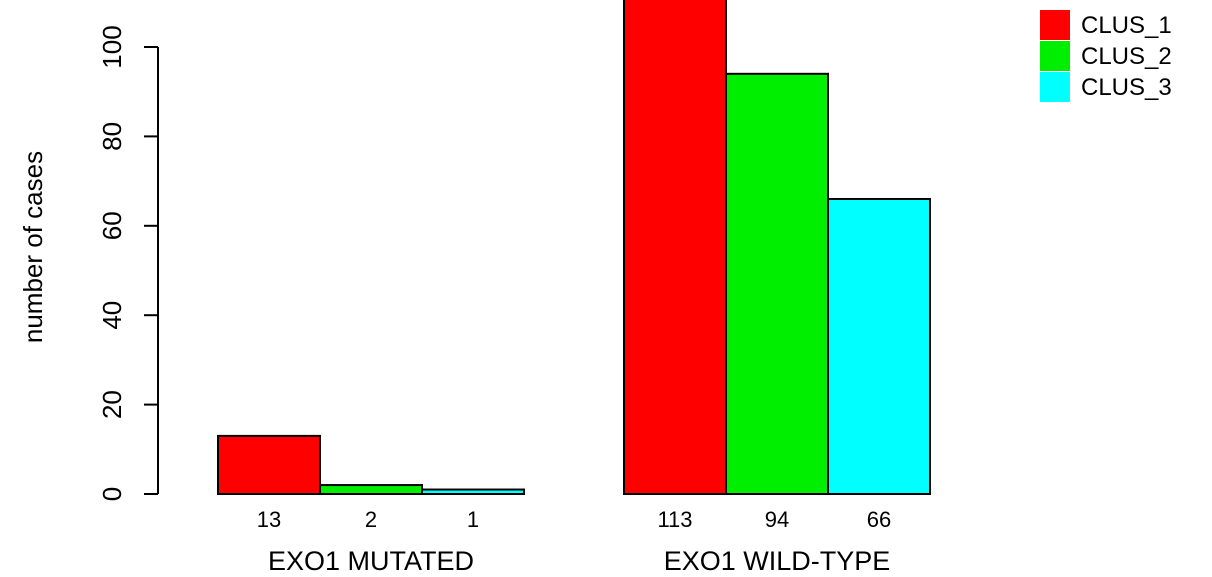 The width and height of the screenshot is (1212, 577). What do you see at coordinates (674, 519) in the screenshot?
I see `bar-value-label: 113` at bounding box center [674, 519].